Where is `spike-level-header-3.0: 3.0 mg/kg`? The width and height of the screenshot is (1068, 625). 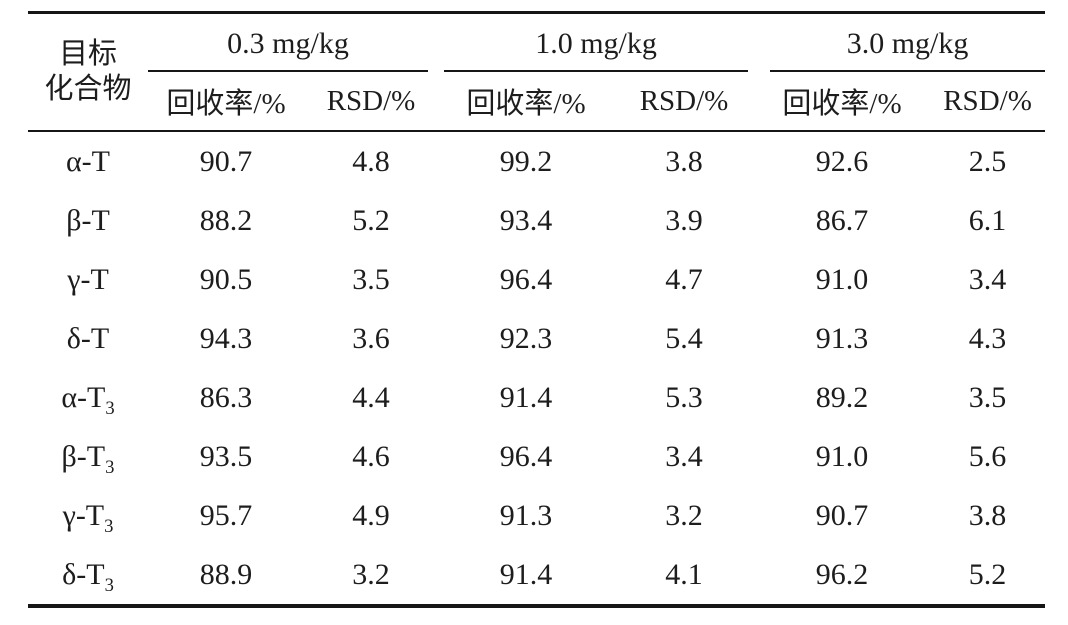 spike-level-header-3.0: 3.0 mg/kg is located at coordinates (900, 42).